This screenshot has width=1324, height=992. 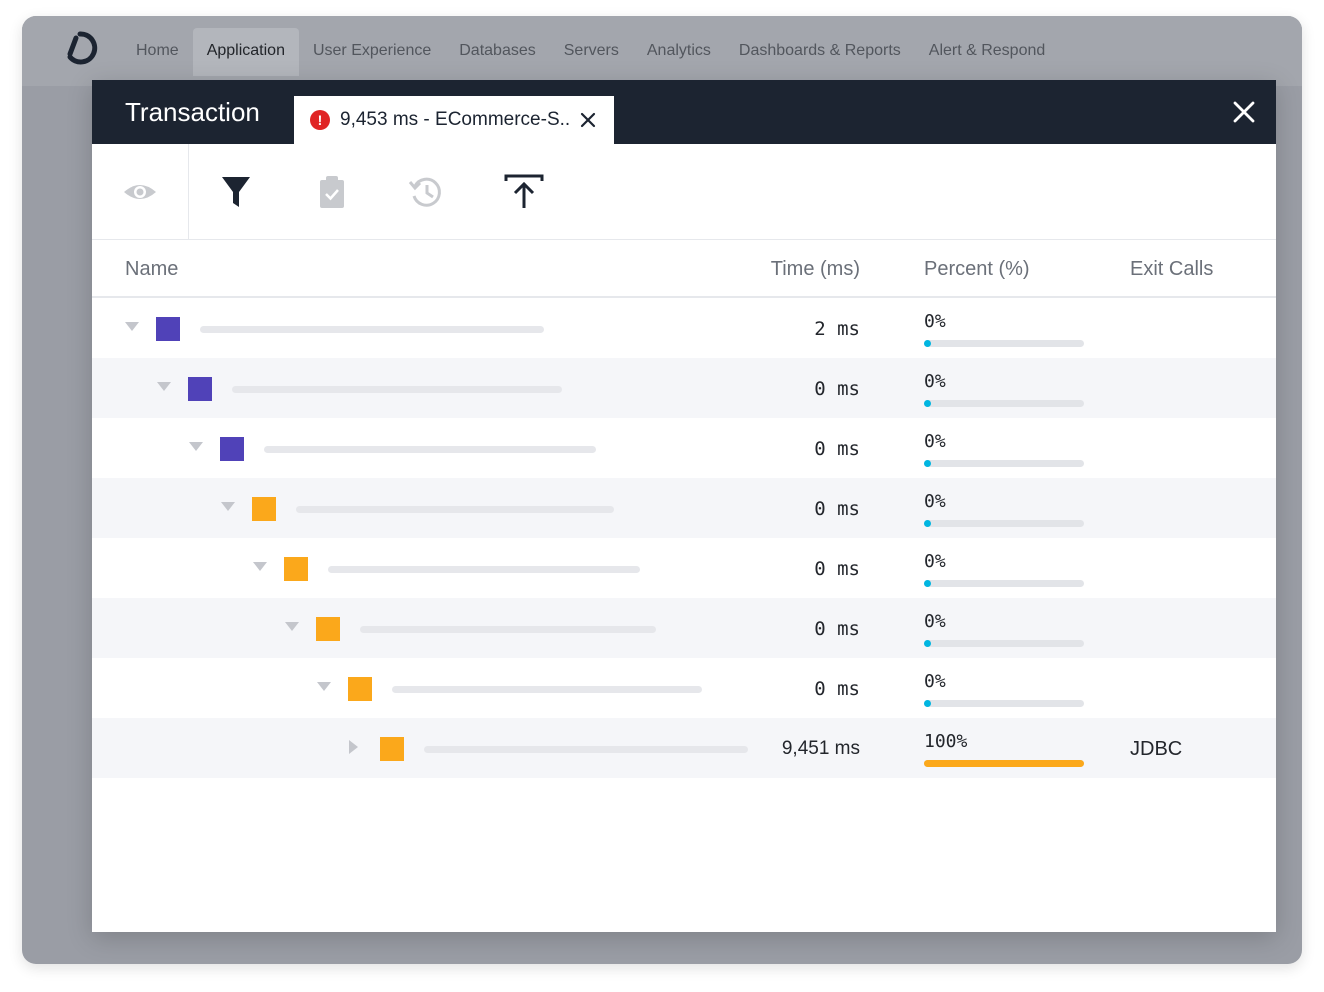 I want to click on table-row: 9,451 ms 100% JDBC, so click(x=684, y=748).